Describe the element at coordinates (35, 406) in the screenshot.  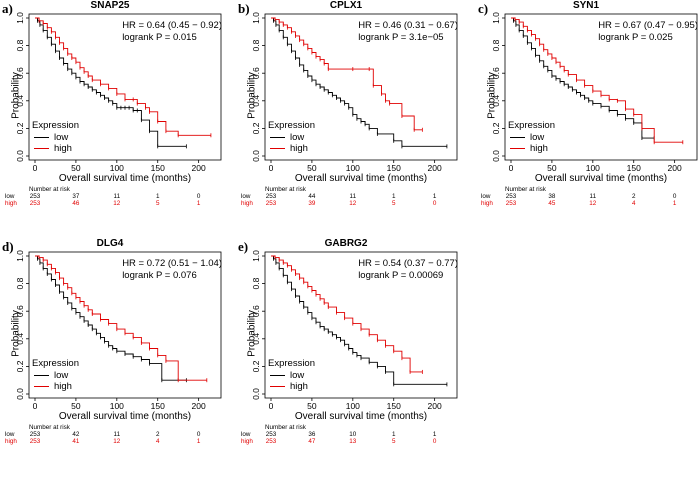
I see `x-tick-label: 0` at that location.